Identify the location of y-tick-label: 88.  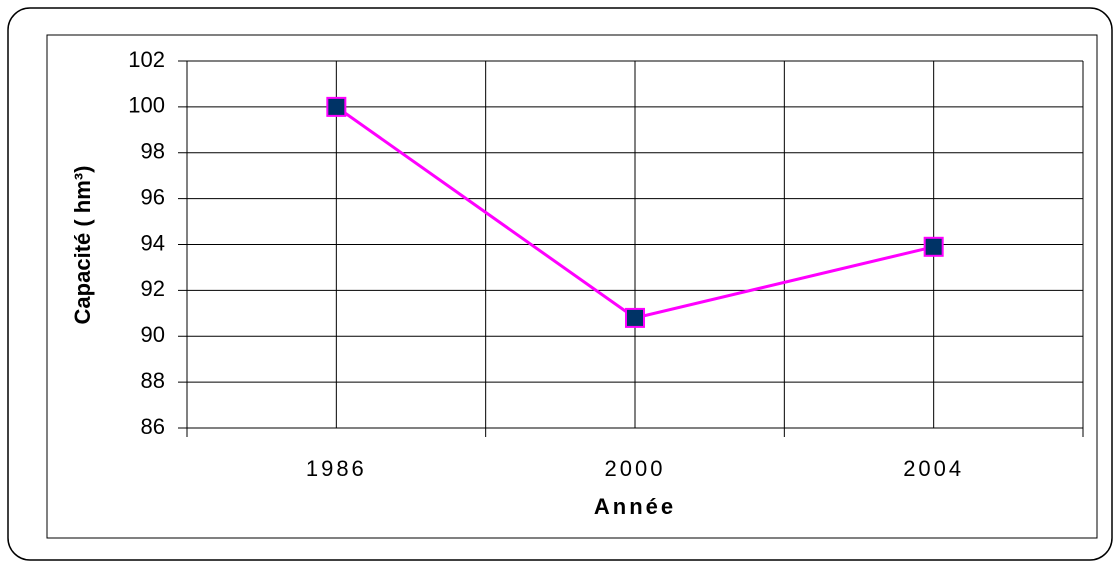
(153, 380).